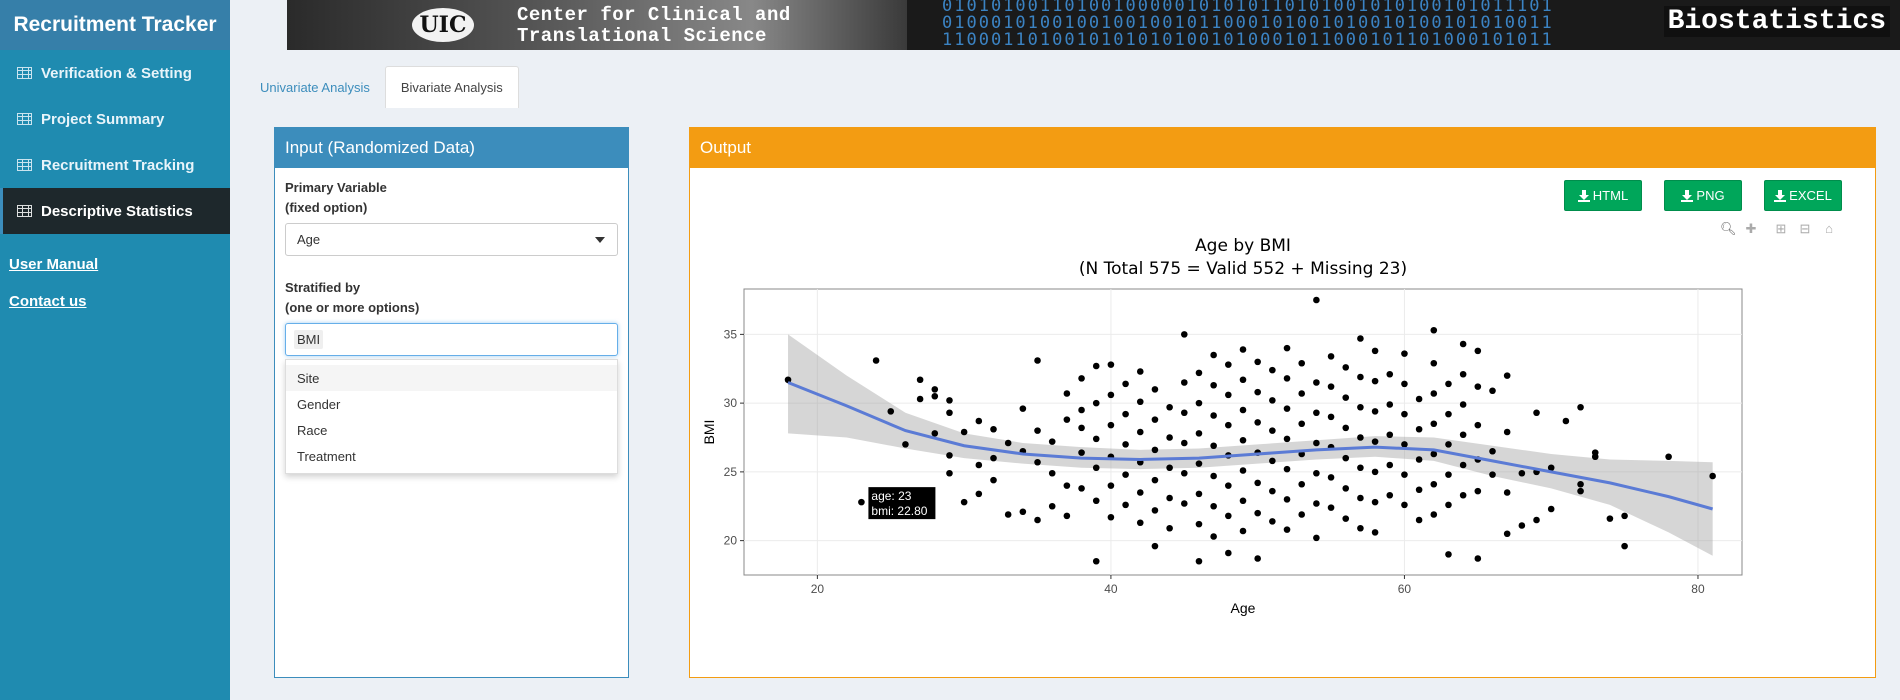 The width and height of the screenshot is (1900, 700). Describe the element at coordinates (309, 339) in the screenshot. I see `selected-option-chip: BMI` at that location.